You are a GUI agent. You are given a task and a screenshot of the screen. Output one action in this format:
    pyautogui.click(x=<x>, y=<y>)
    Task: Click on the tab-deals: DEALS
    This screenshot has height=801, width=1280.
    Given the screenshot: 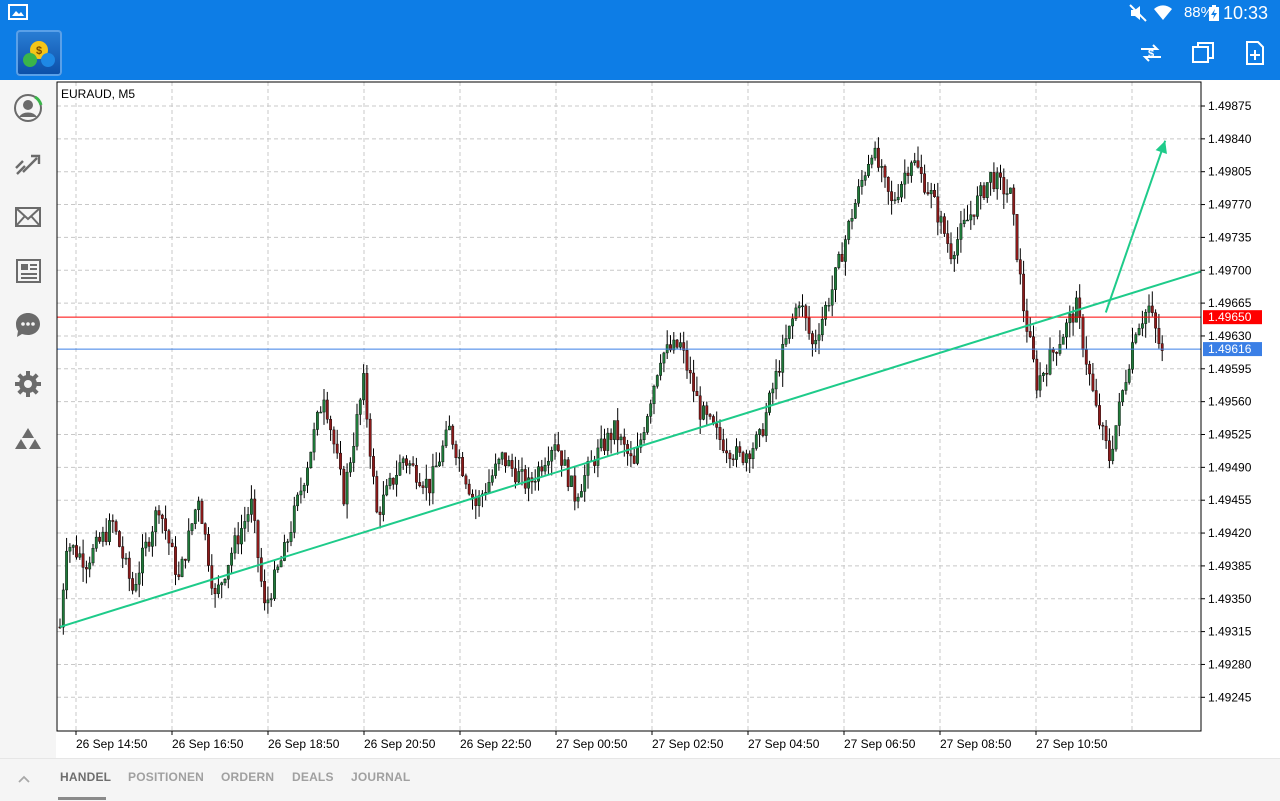 What is the action you would take?
    pyautogui.click(x=313, y=777)
    